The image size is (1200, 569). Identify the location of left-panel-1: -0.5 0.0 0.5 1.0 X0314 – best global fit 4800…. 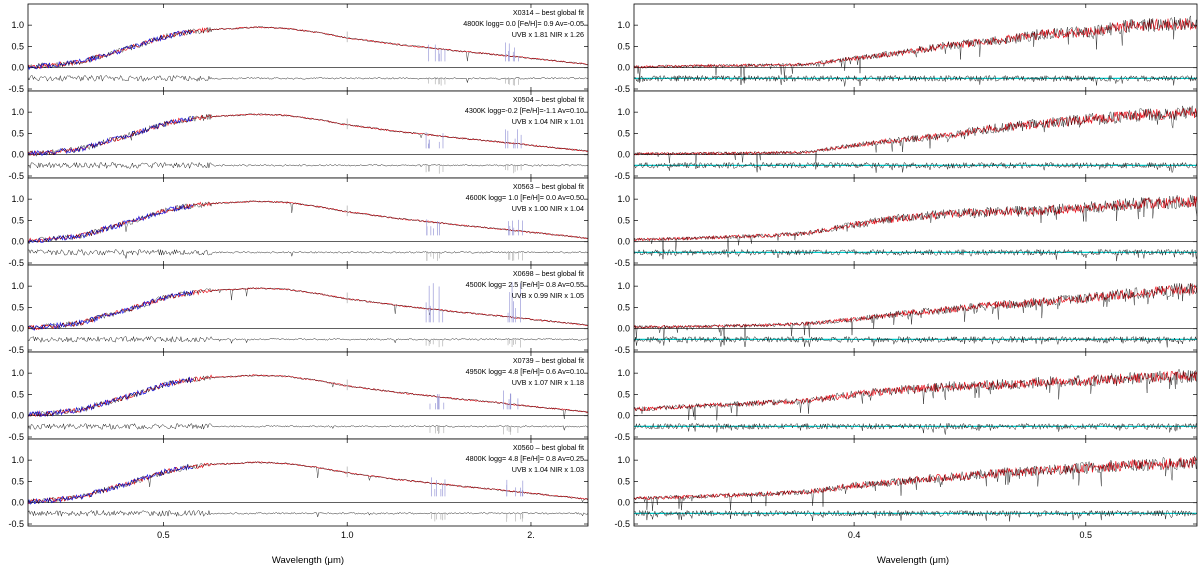
(298, 48).